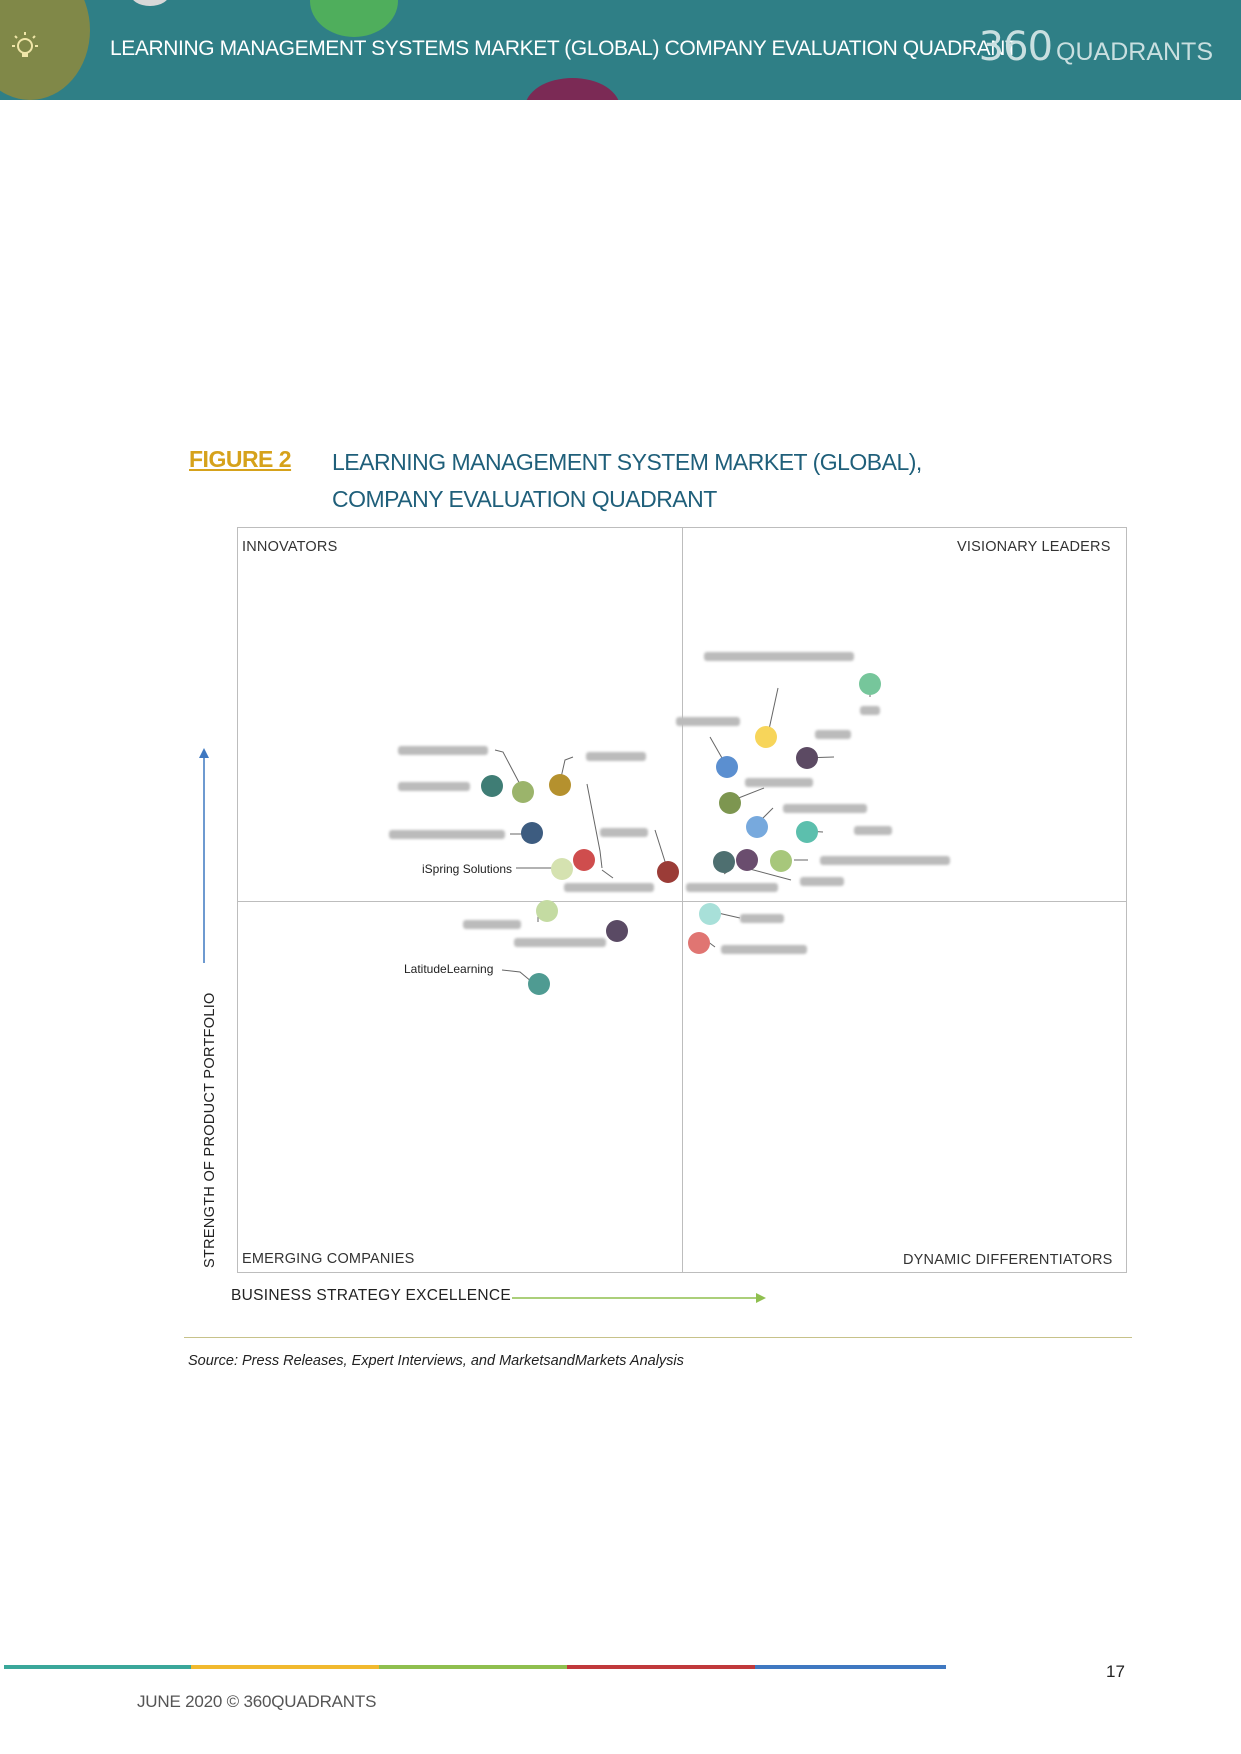 The height and width of the screenshot is (1754, 1241). Describe the element at coordinates (257, 1701) in the screenshot. I see `footer-text: JUNE 2020 © 360QUADRANTS` at that location.